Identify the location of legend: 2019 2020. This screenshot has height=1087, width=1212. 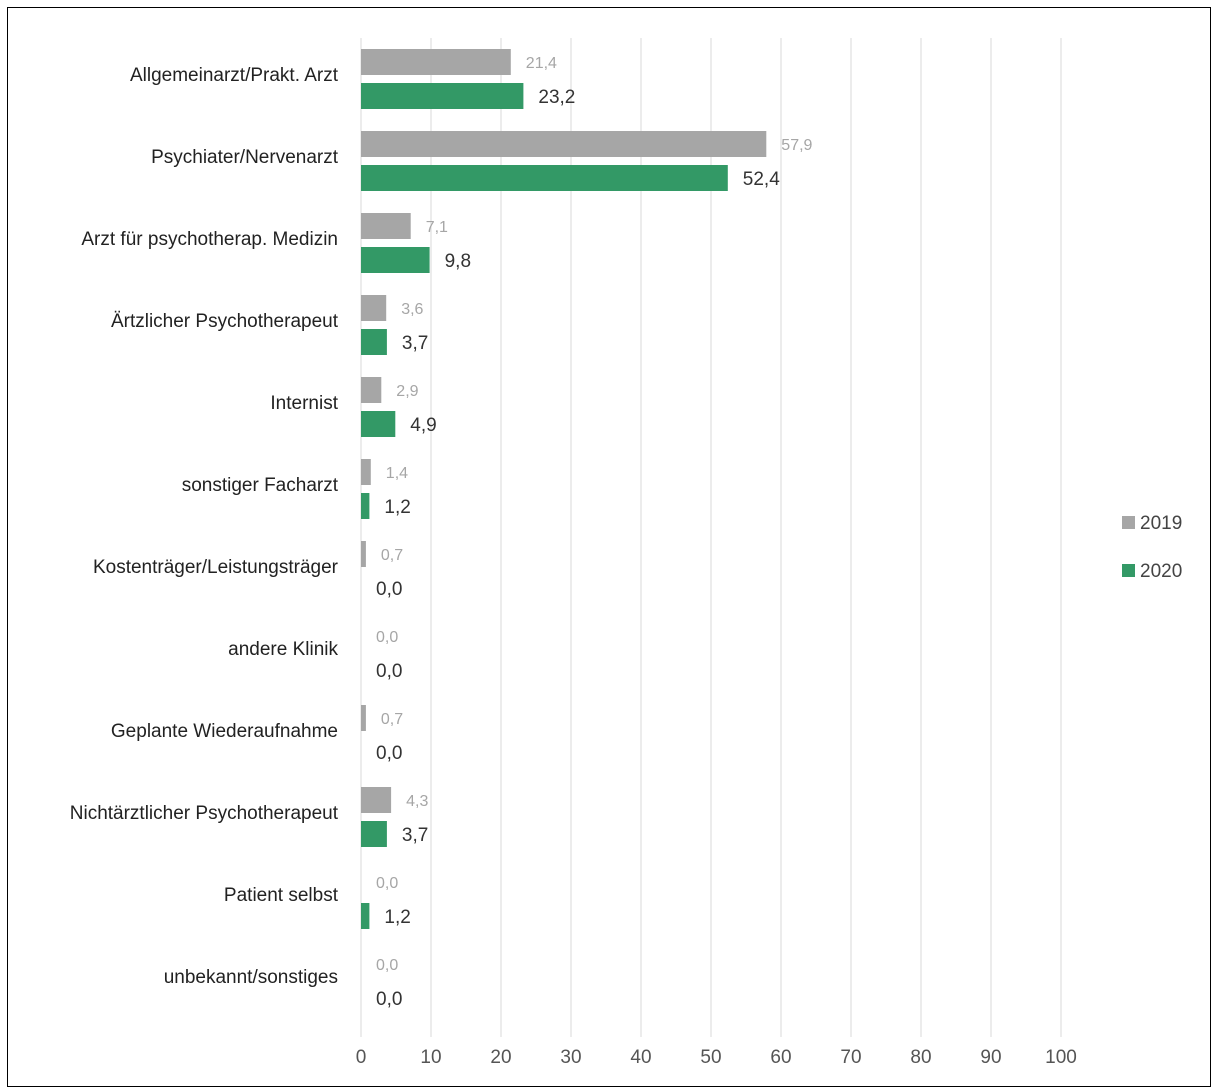
(1152, 547).